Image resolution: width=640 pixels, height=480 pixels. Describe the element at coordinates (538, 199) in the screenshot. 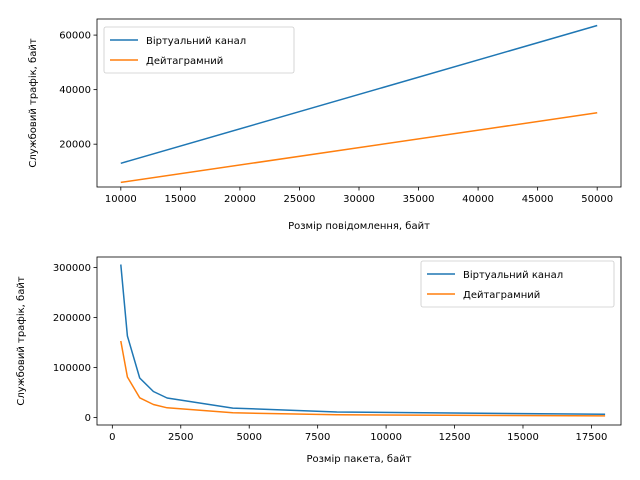

I see `x-tick-label: 45000` at that location.